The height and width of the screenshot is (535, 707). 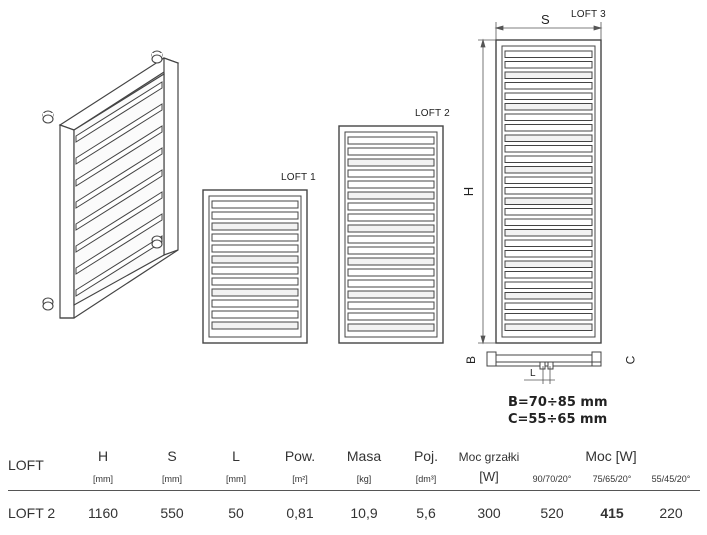 What do you see at coordinates (471, 360) in the screenshot?
I see `dimension-b-label: B` at bounding box center [471, 360].